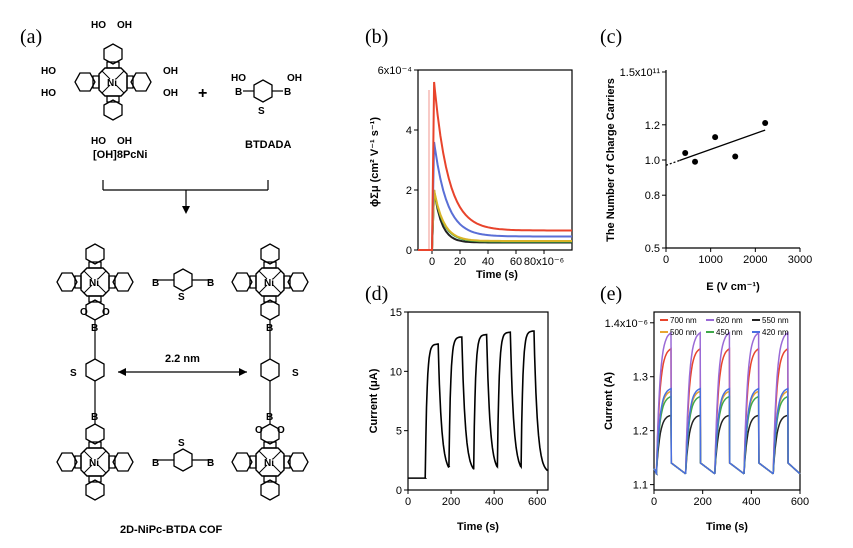 Image resolution: width=853 pixels, height=548 pixels. What do you see at coordinates (652, 196) in the screenshot?
I see `y-tick-label: 0.8` at bounding box center [652, 196].